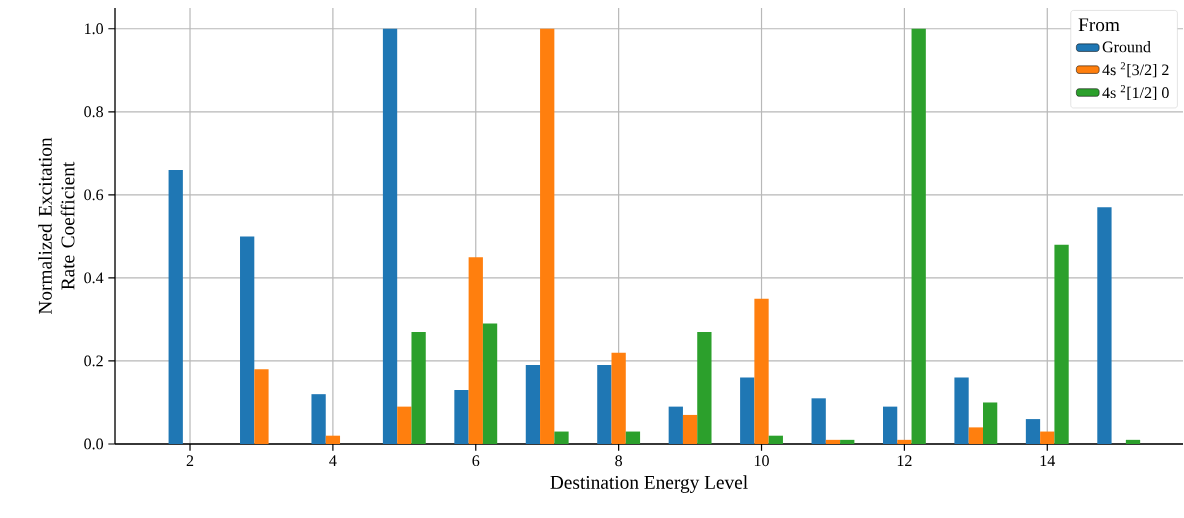  Describe the element at coordinates (1048, 460) in the screenshot. I see `x-tick-label: 14` at that location.